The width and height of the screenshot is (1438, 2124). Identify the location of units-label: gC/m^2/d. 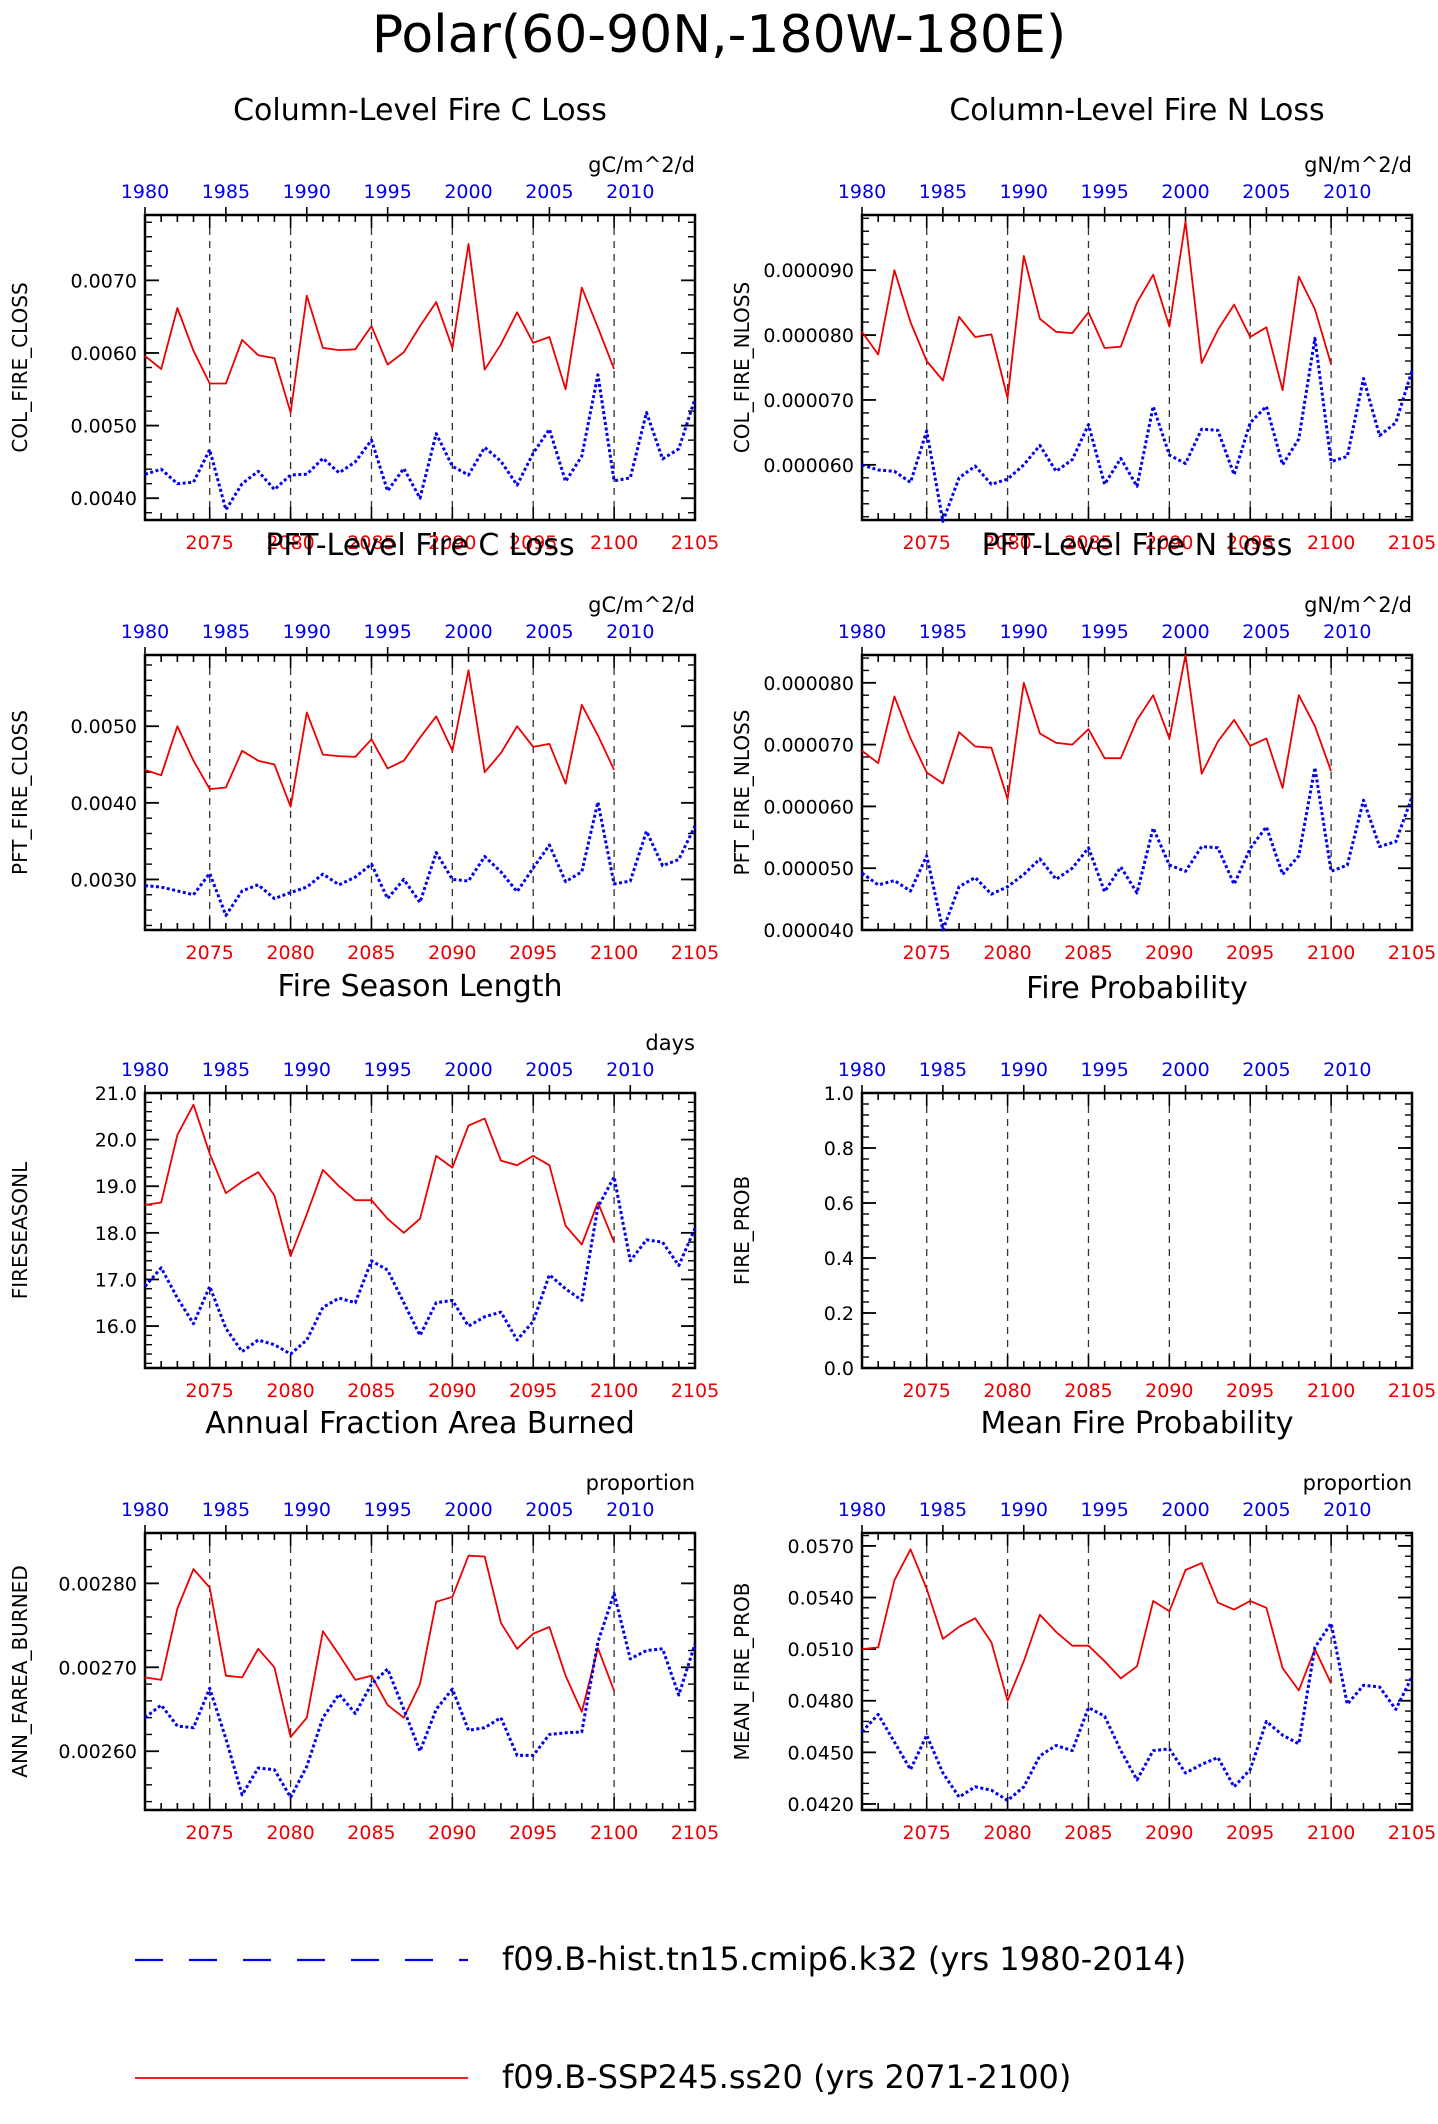
(641, 605).